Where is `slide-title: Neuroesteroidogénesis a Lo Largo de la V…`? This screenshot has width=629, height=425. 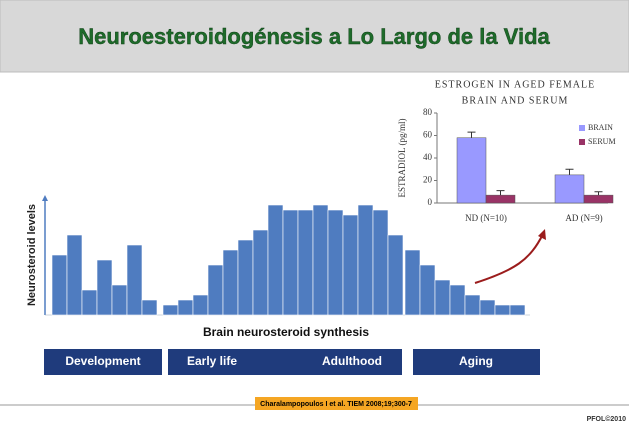
slide-title: Neuroesteroidogénesis a Lo Largo de la V… is located at coordinates (314, 36).